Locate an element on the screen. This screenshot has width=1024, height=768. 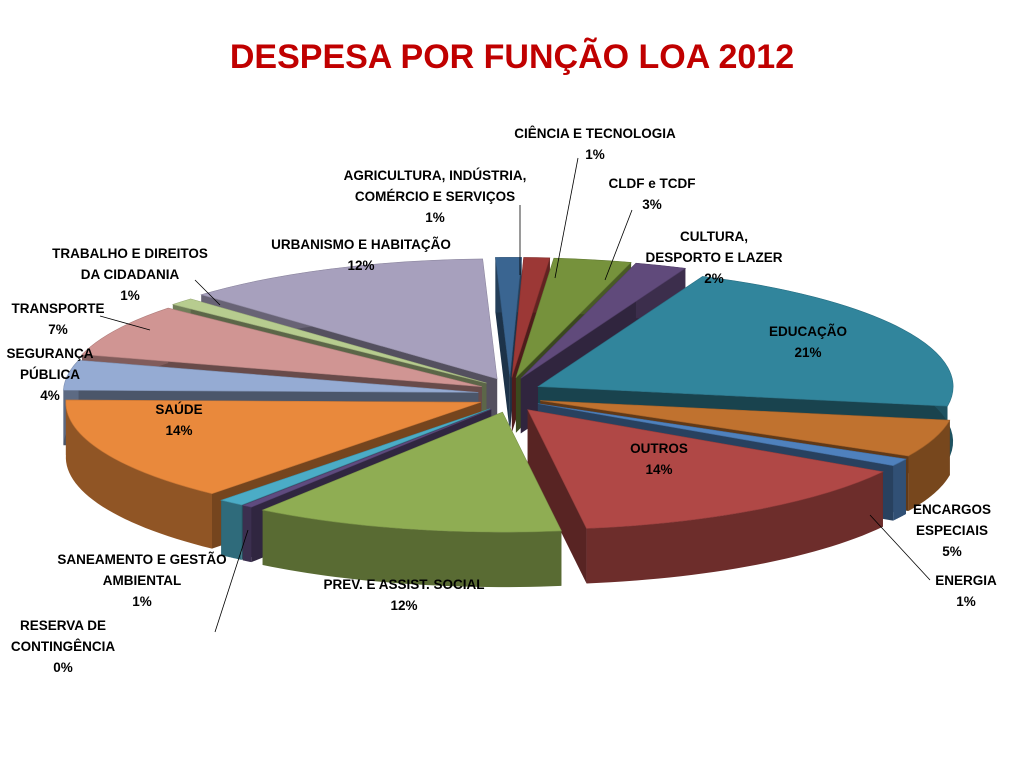
slice-label: SANEAMENTO E GESTÃO AMBIENTAL 1% is located at coordinates (141, 580).